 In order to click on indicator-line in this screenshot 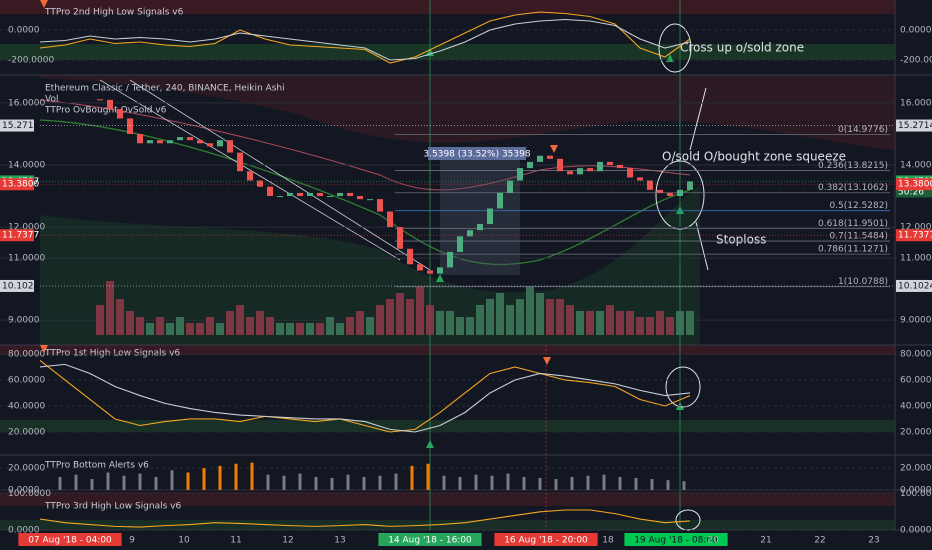, I will do `click(365, 39)`.